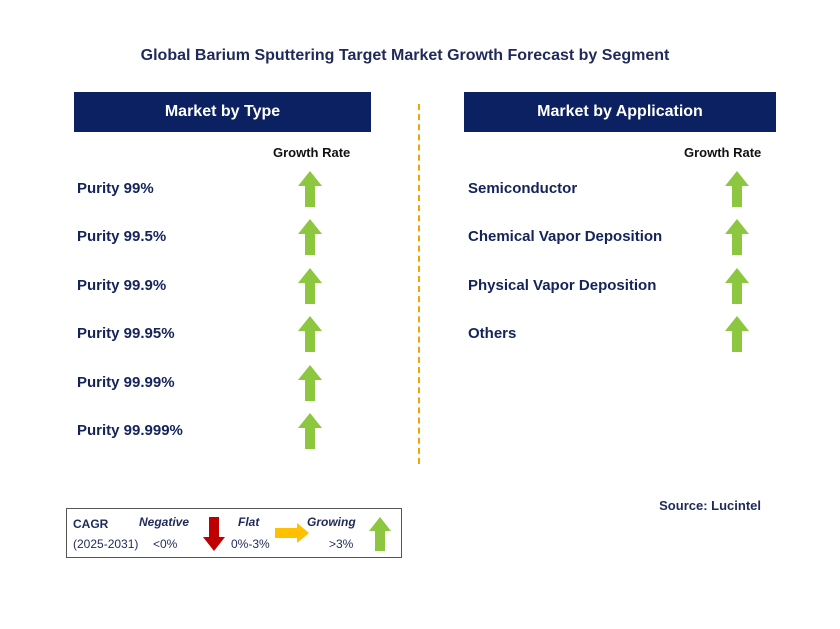  Describe the element at coordinates (126, 382) in the screenshot. I see `type-row-label: Purity 99.99%` at that location.